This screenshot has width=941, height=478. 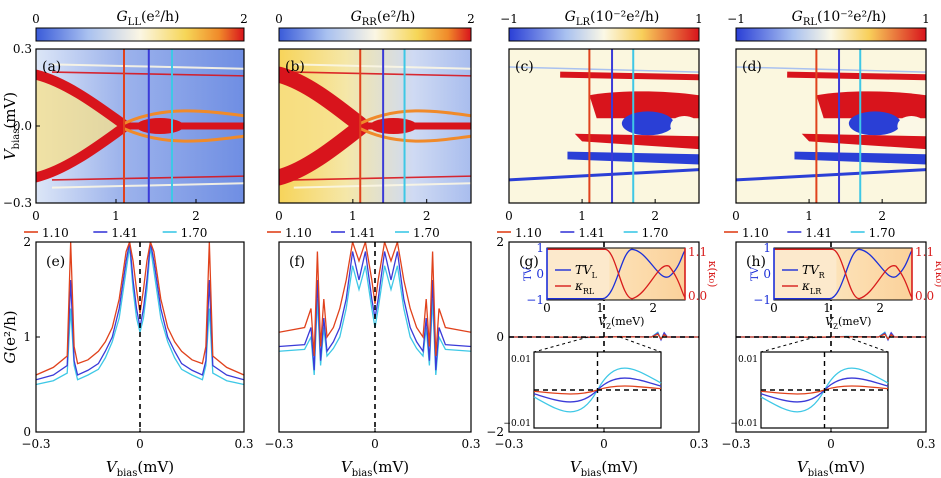 I want to click on line-panel-f: 1.10 1.41 1.70 (f) −0.3 0 0.3 Vbias(mV), so click(x=372, y=352).